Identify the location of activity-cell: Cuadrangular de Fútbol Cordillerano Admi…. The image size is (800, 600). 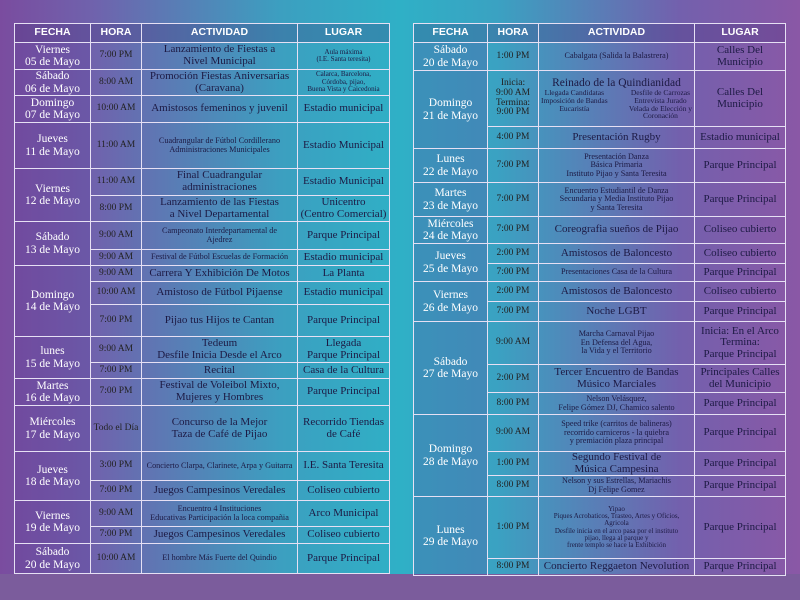
(219, 145).